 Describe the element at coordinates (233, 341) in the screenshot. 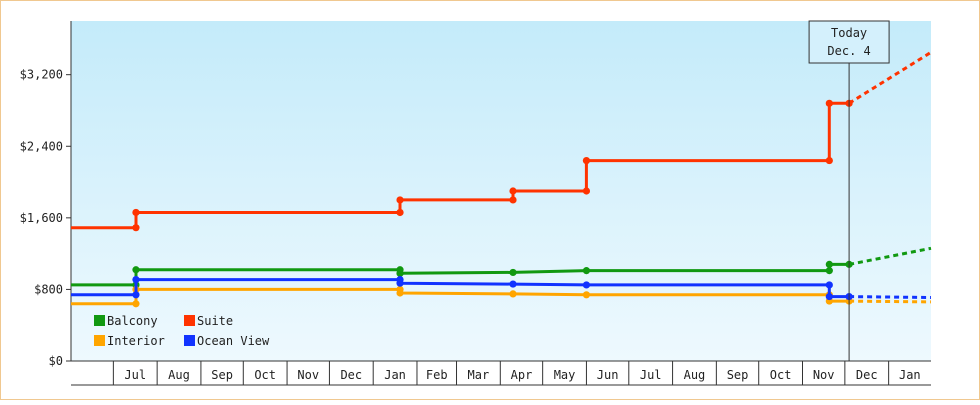

I see `legend-label: Ocean View` at that location.